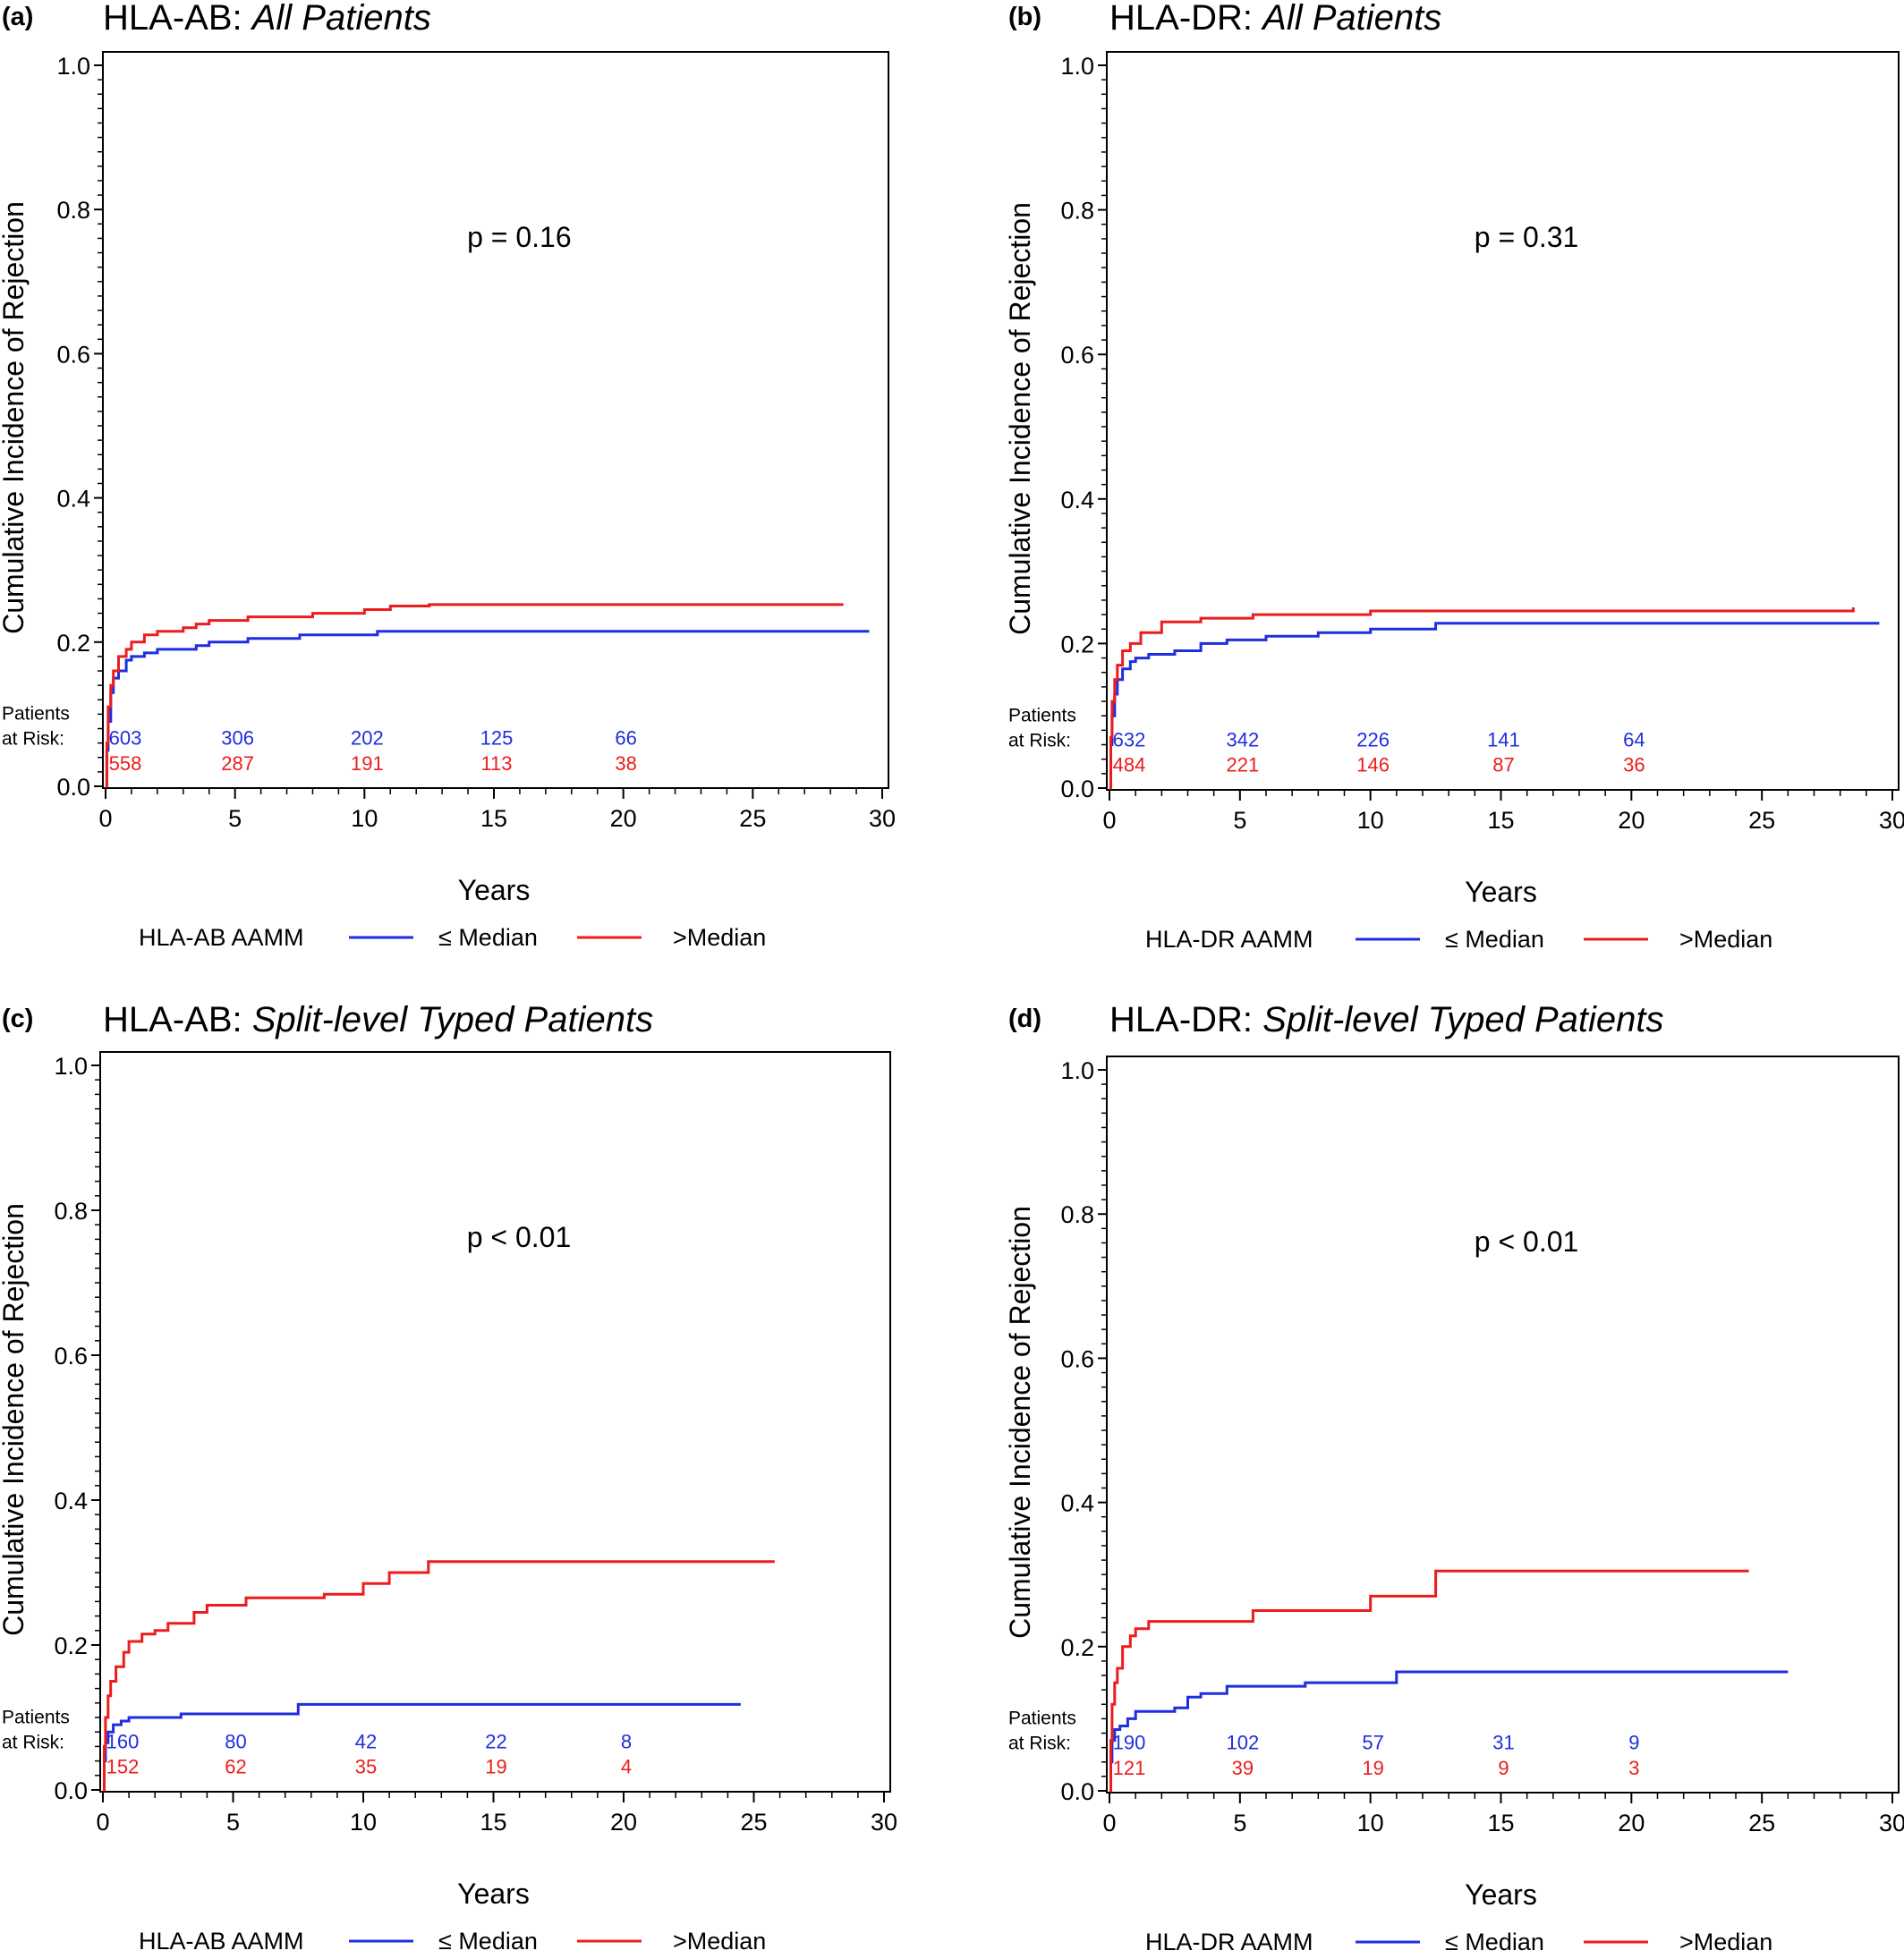  I want to click on risk-count-gt-median: 36, so click(1634, 765).